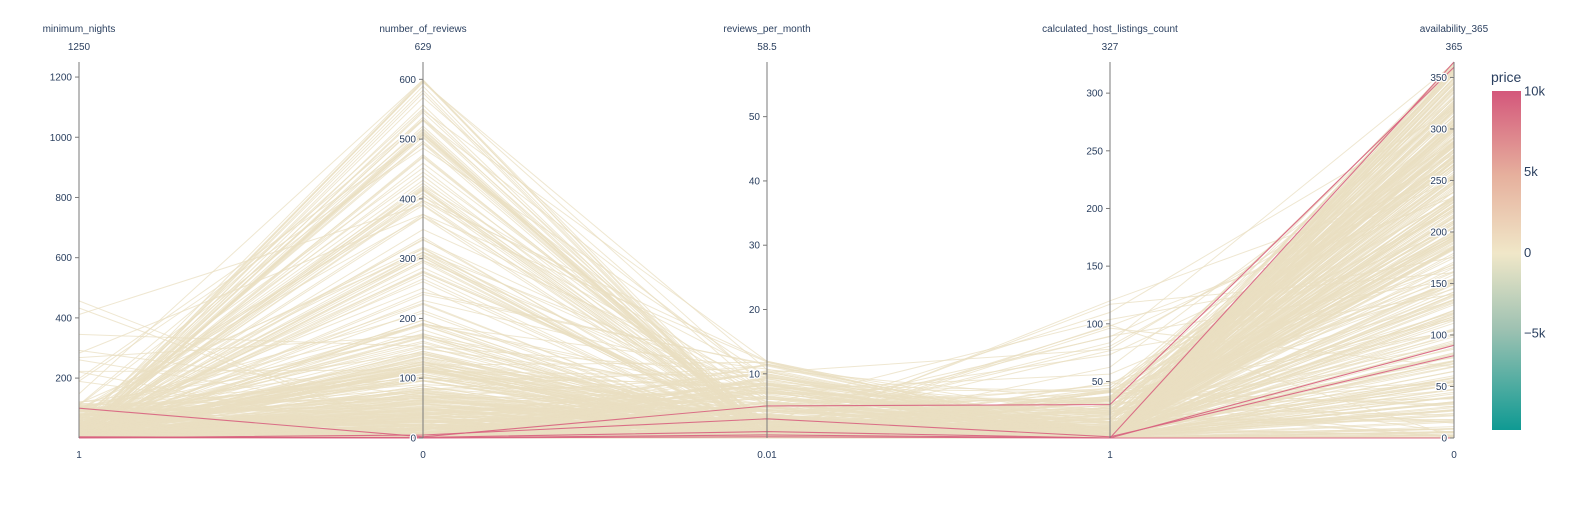 This screenshot has height=525, width=1585. I want to click on colorbar-tick-label: 10k, so click(1534, 91).